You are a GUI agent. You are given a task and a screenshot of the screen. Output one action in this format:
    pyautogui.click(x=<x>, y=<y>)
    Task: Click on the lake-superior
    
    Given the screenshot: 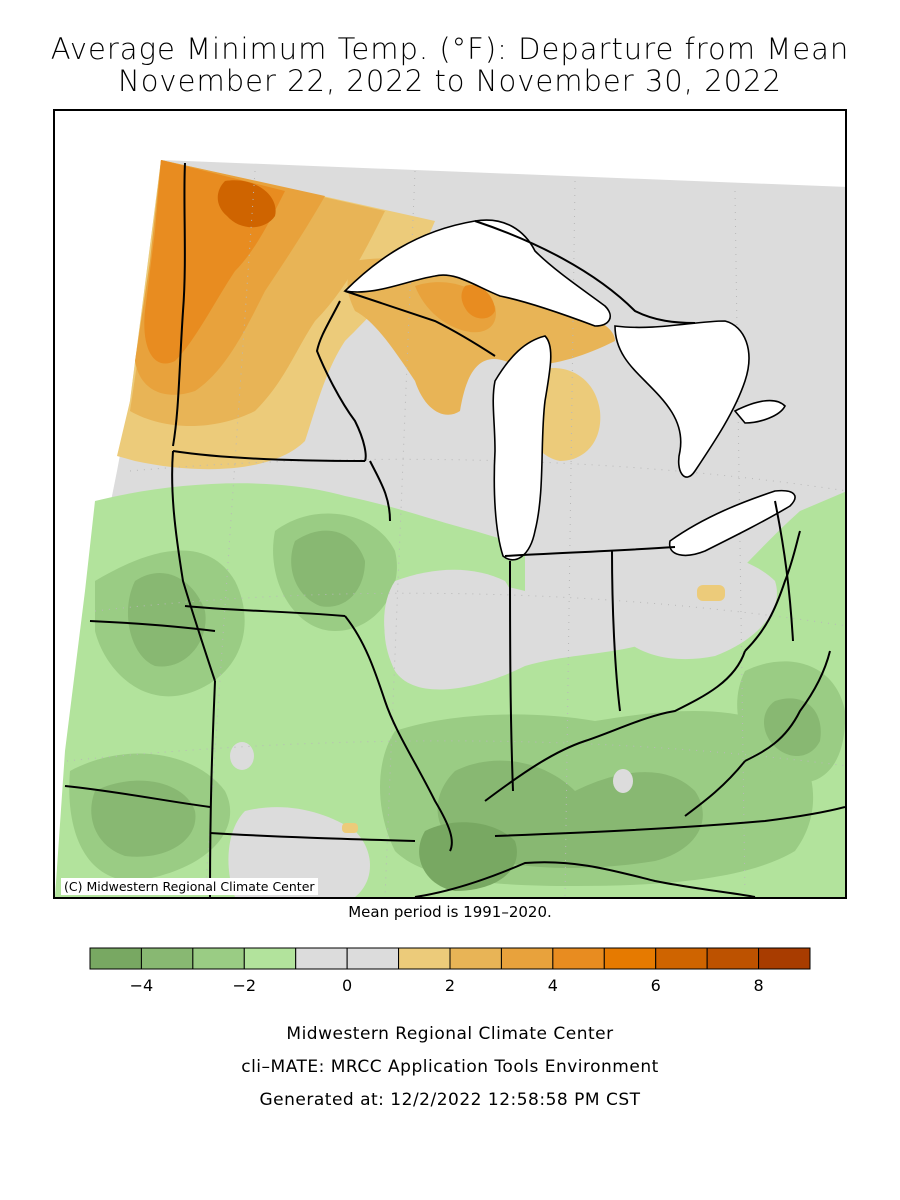 What is the action you would take?
    pyautogui.click(x=477, y=273)
    